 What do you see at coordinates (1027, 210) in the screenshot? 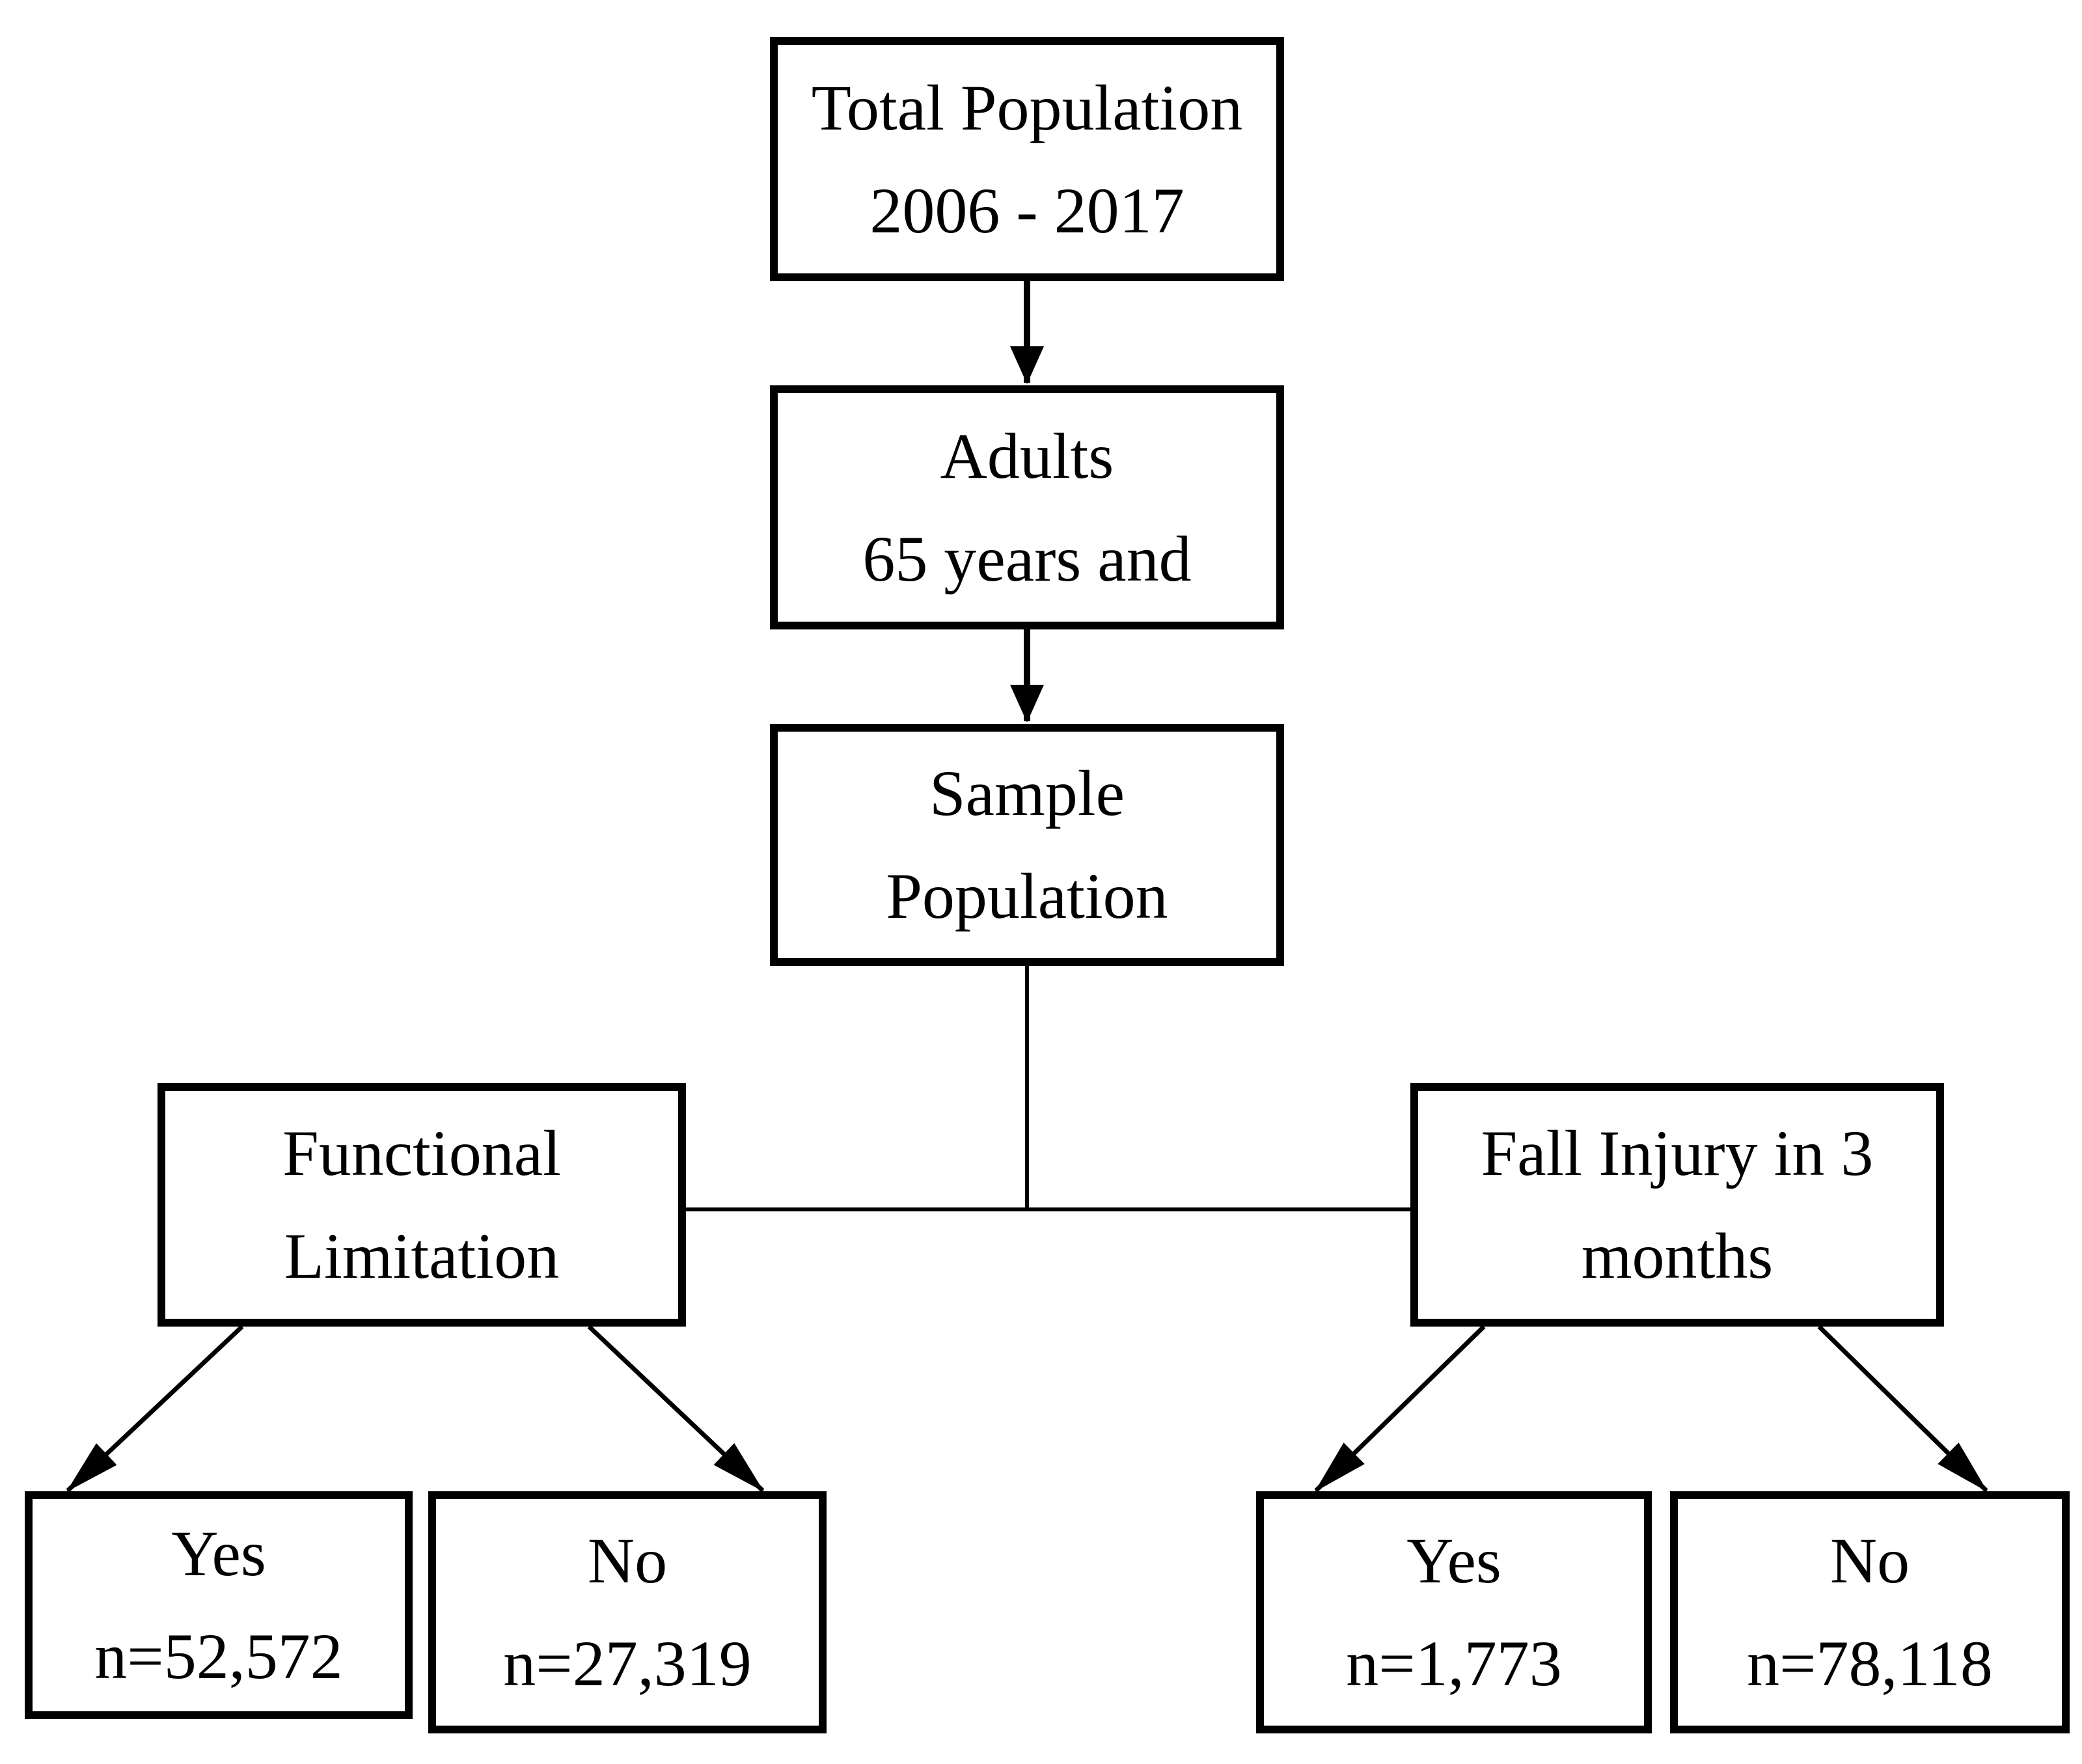
I see `box-text-line: 2006 - 2017` at bounding box center [1027, 210].